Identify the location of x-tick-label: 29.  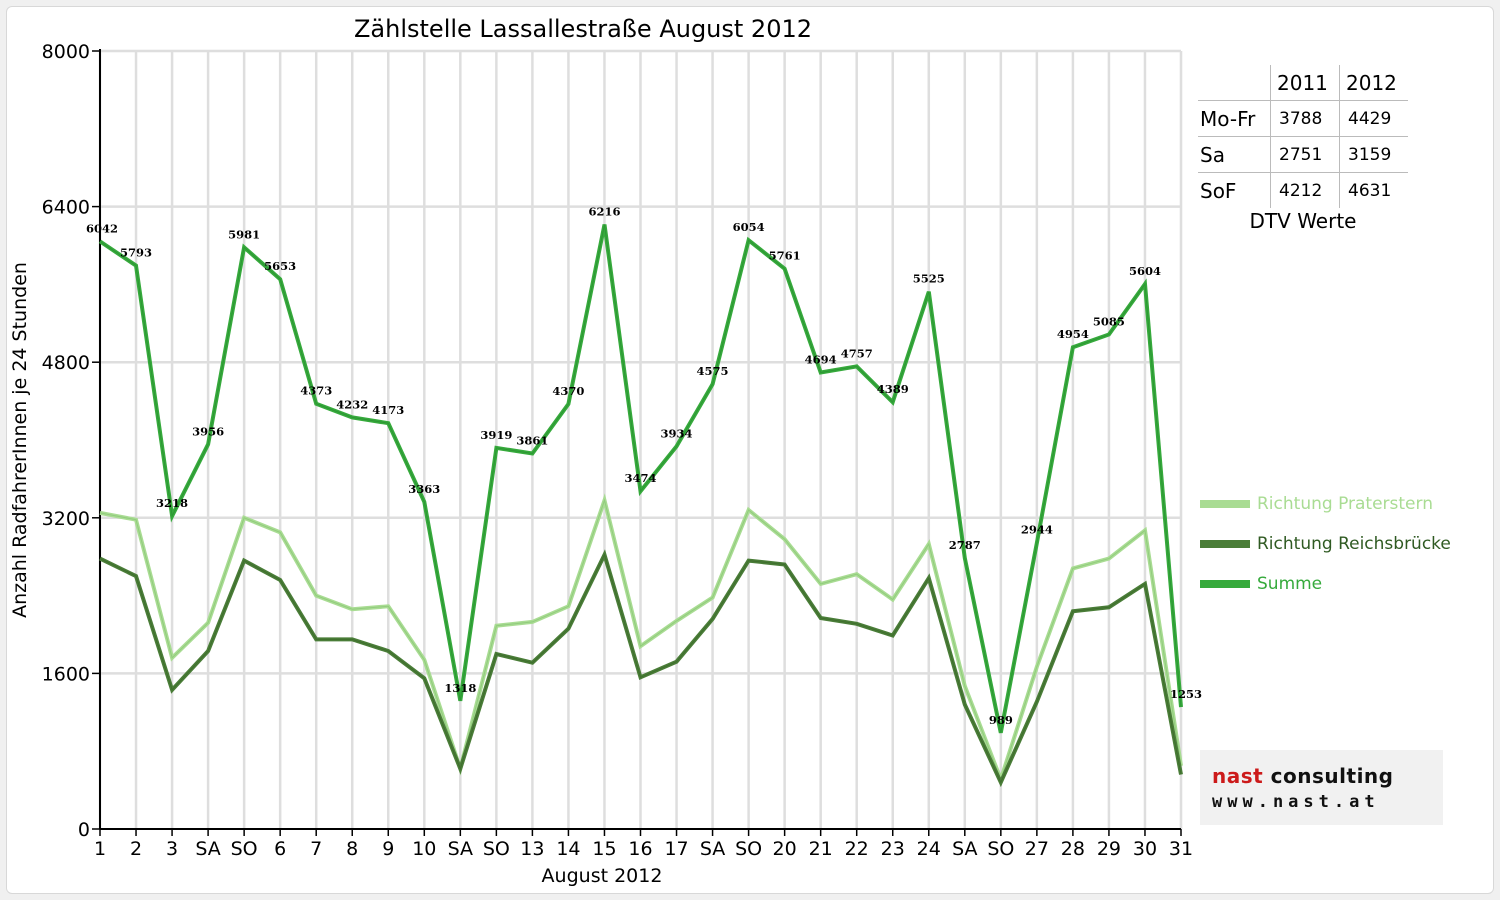
(1109, 849).